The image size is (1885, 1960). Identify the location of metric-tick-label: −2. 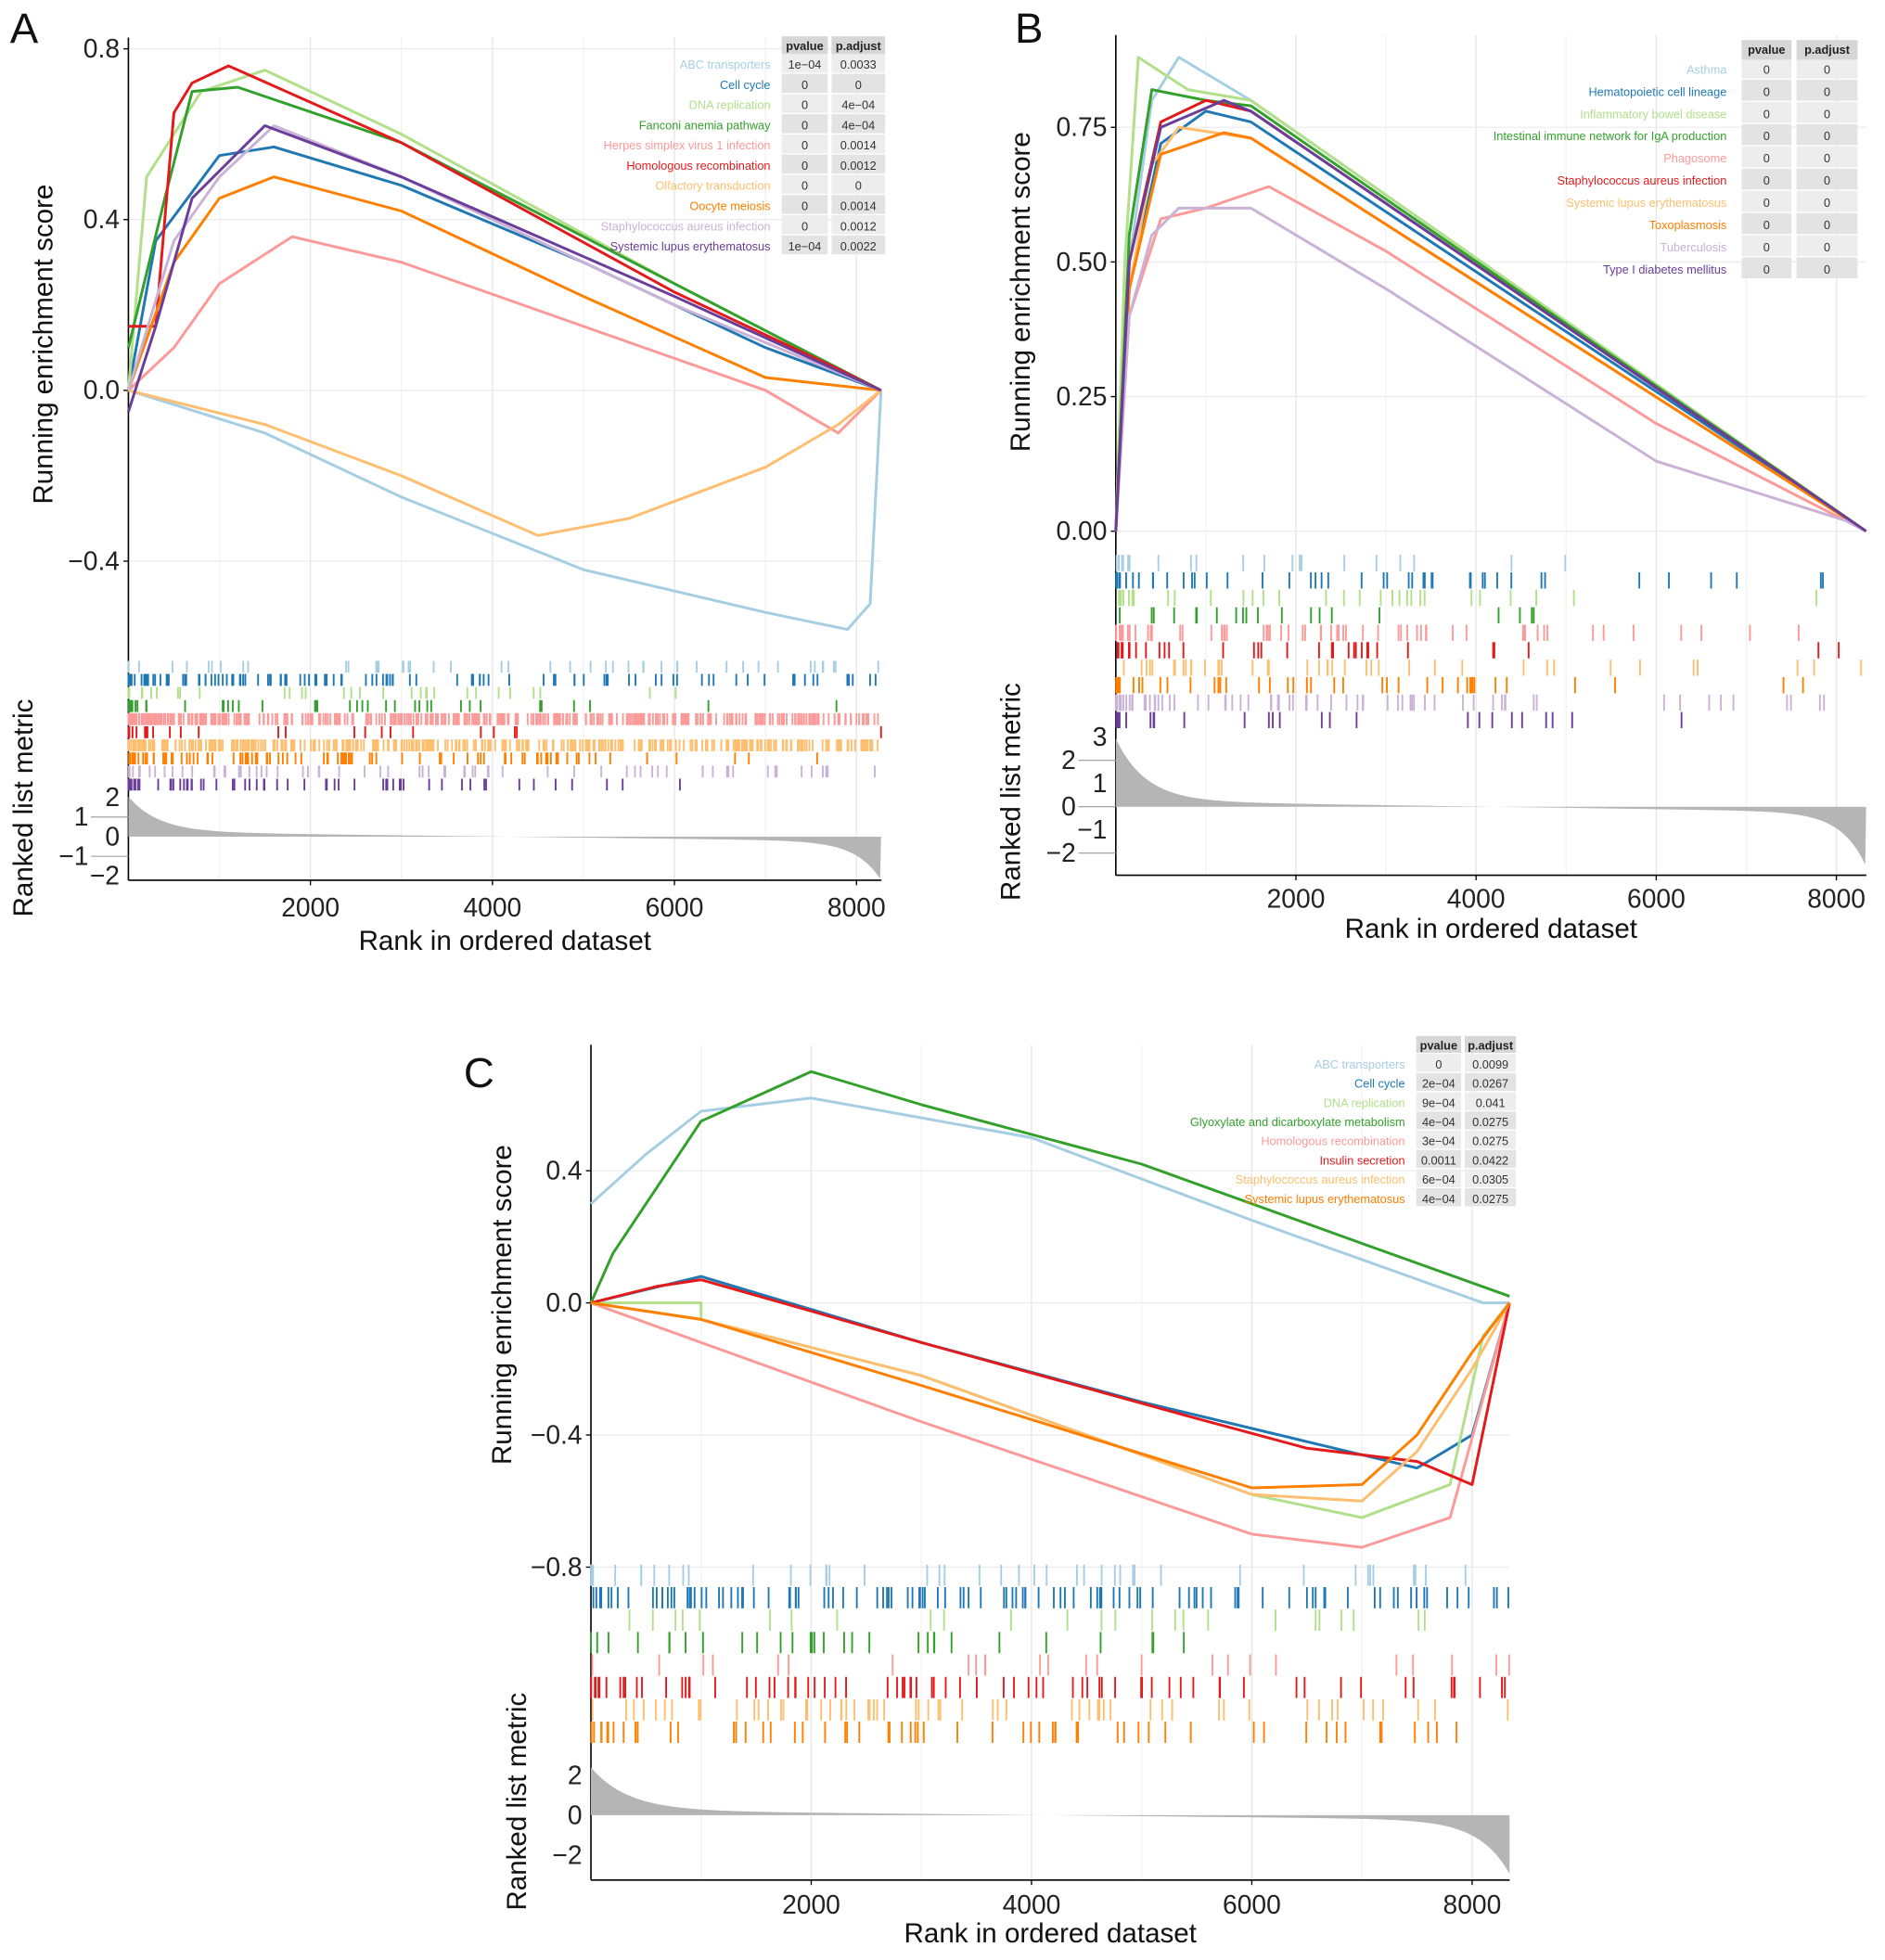
(105, 876).